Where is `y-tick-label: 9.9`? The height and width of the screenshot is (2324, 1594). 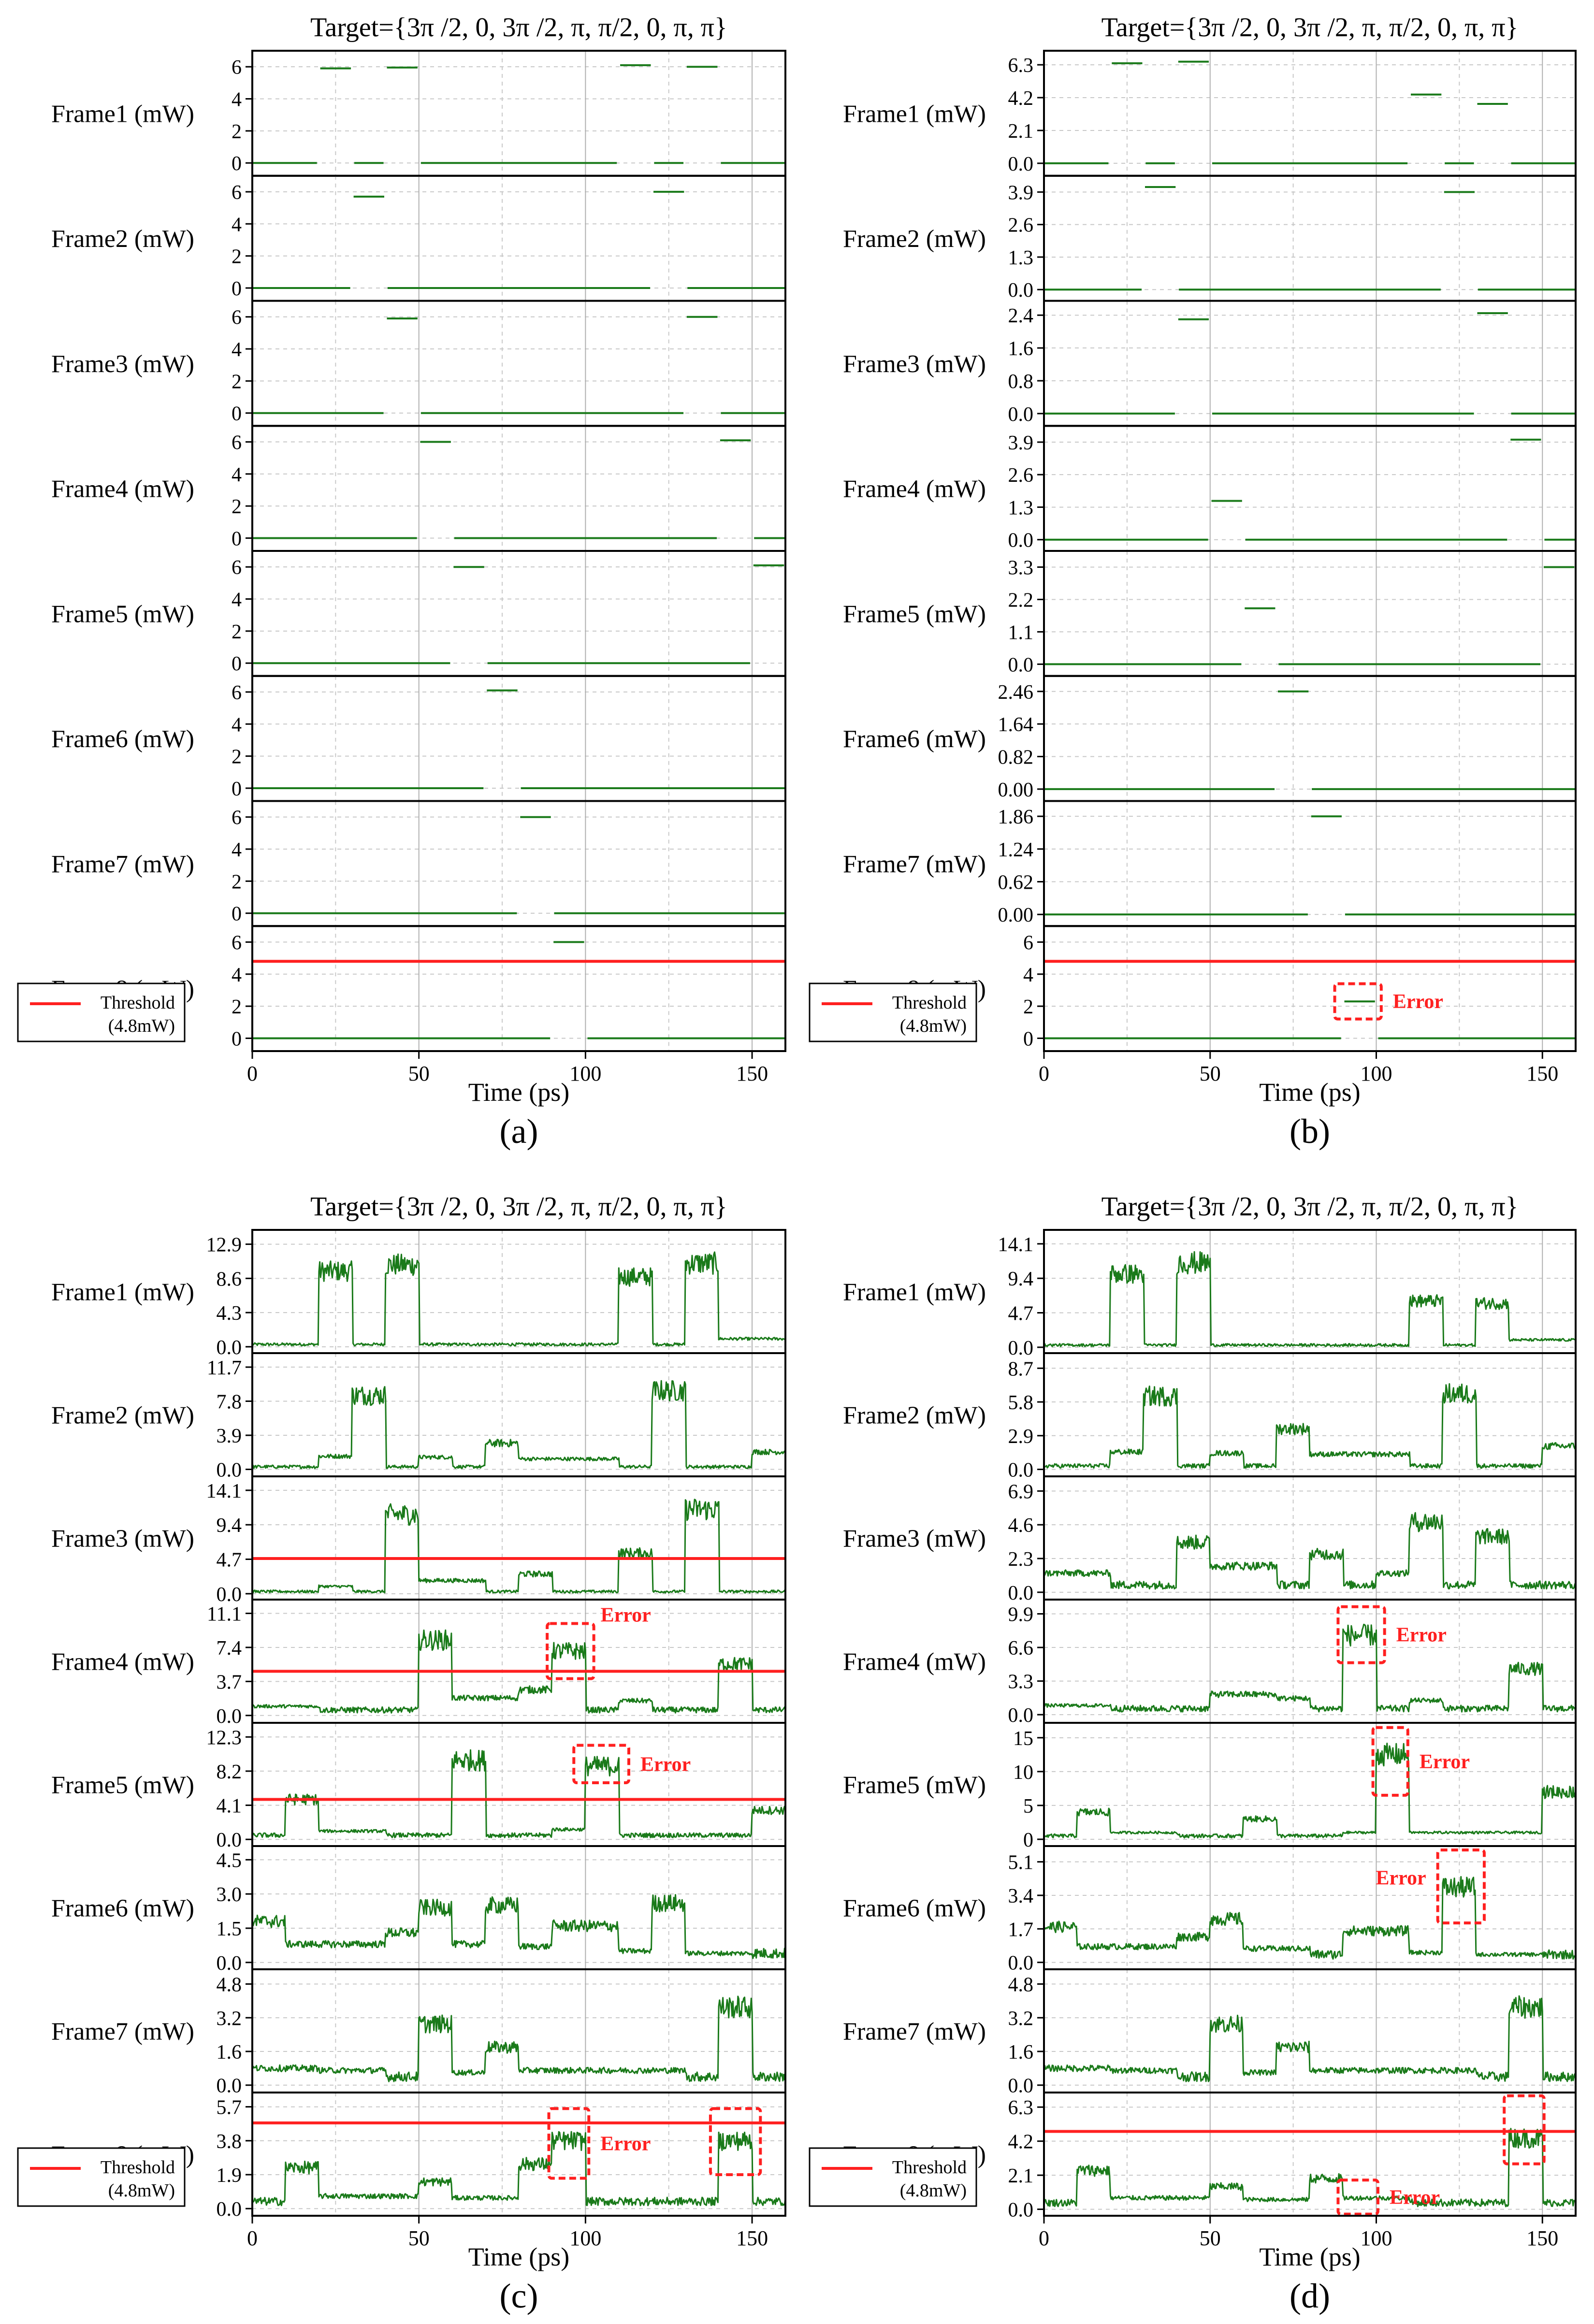
y-tick-label: 9.9 is located at coordinates (1021, 1615).